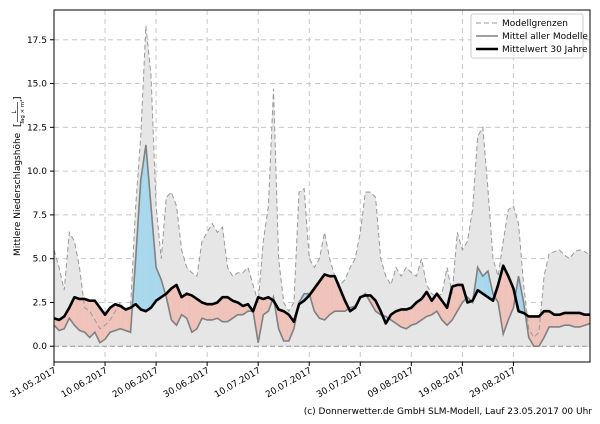 Image resolution: width=600 pixels, height=424 pixels. I want to click on y-axis-unit-denominator: Tag × m², so click(22, 113).